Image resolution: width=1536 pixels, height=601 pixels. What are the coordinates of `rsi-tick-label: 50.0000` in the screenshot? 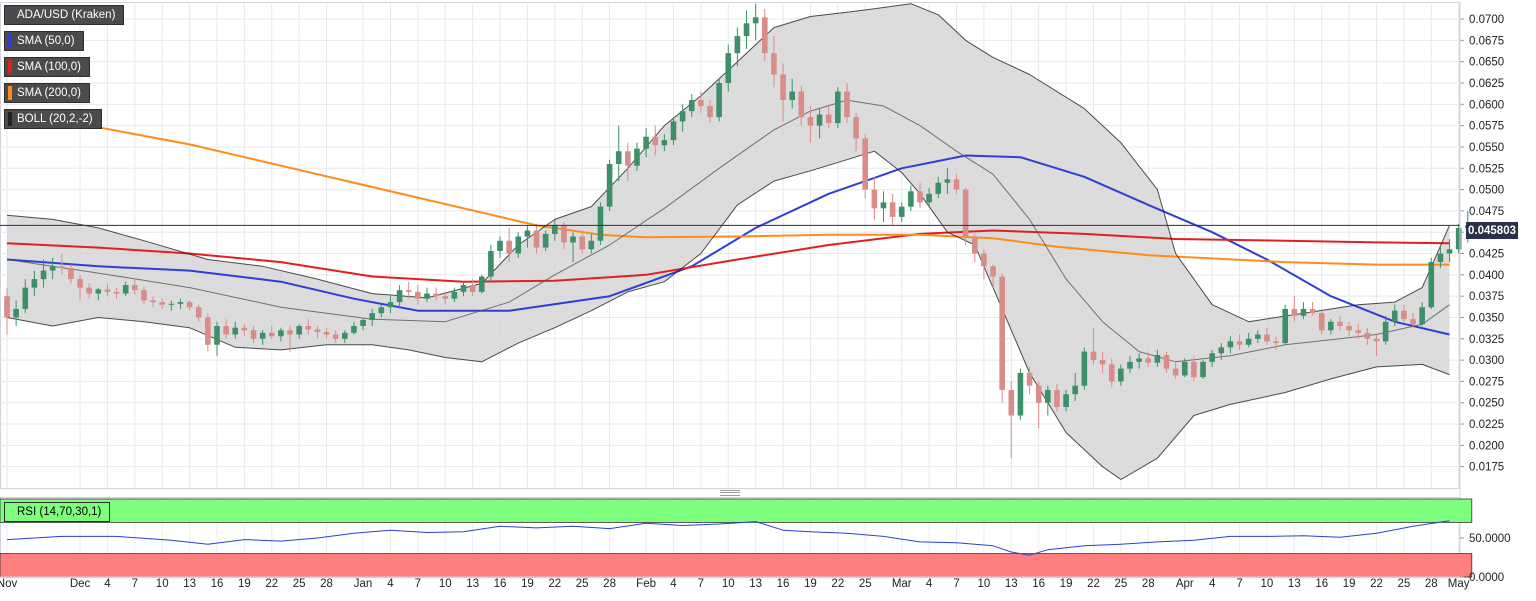 It's located at (1490, 539).